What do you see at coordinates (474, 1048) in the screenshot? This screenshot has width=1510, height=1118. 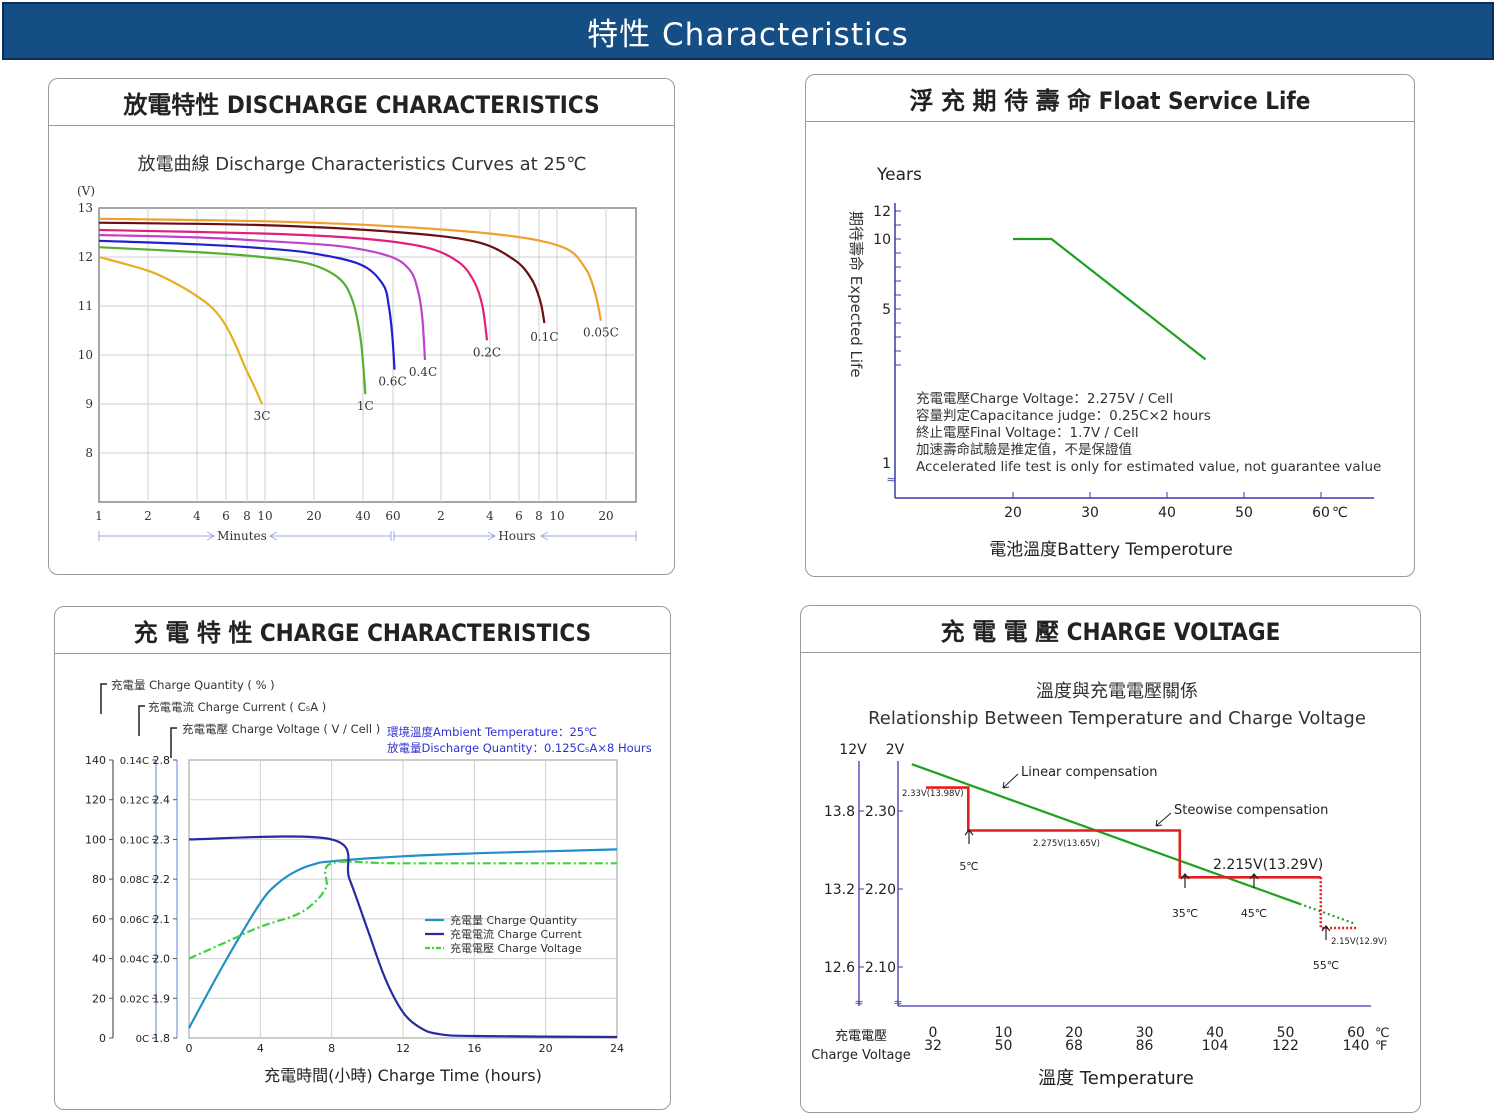 I see `x-tick-label: 16` at bounding box center [474, 1048].